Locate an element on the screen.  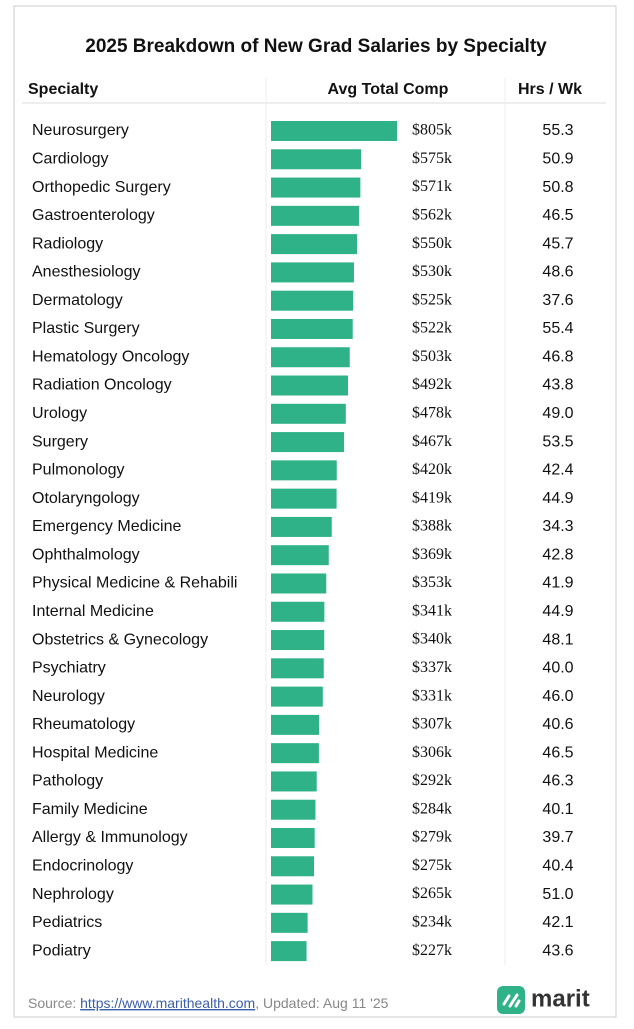
hours-label: 46.5 is located at coordinates (557, 752).